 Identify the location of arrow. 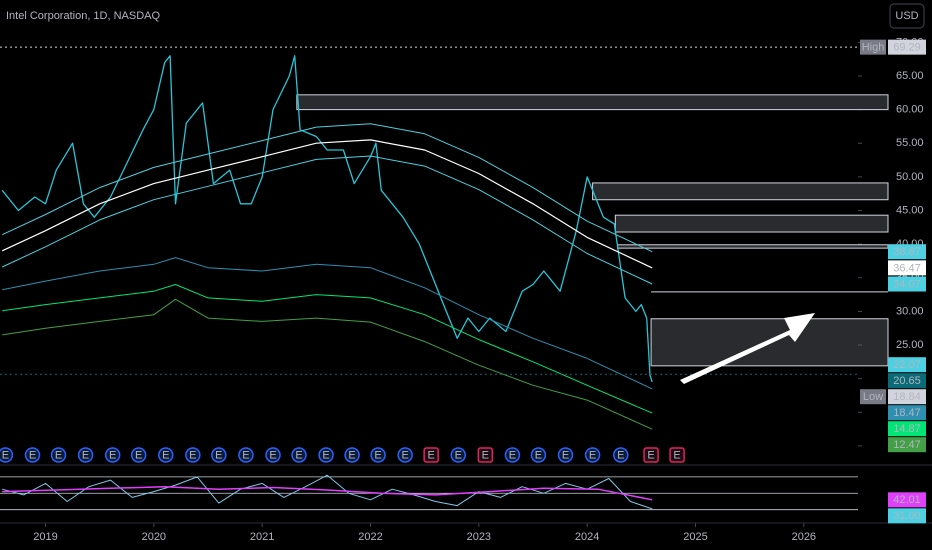
(747, 348).